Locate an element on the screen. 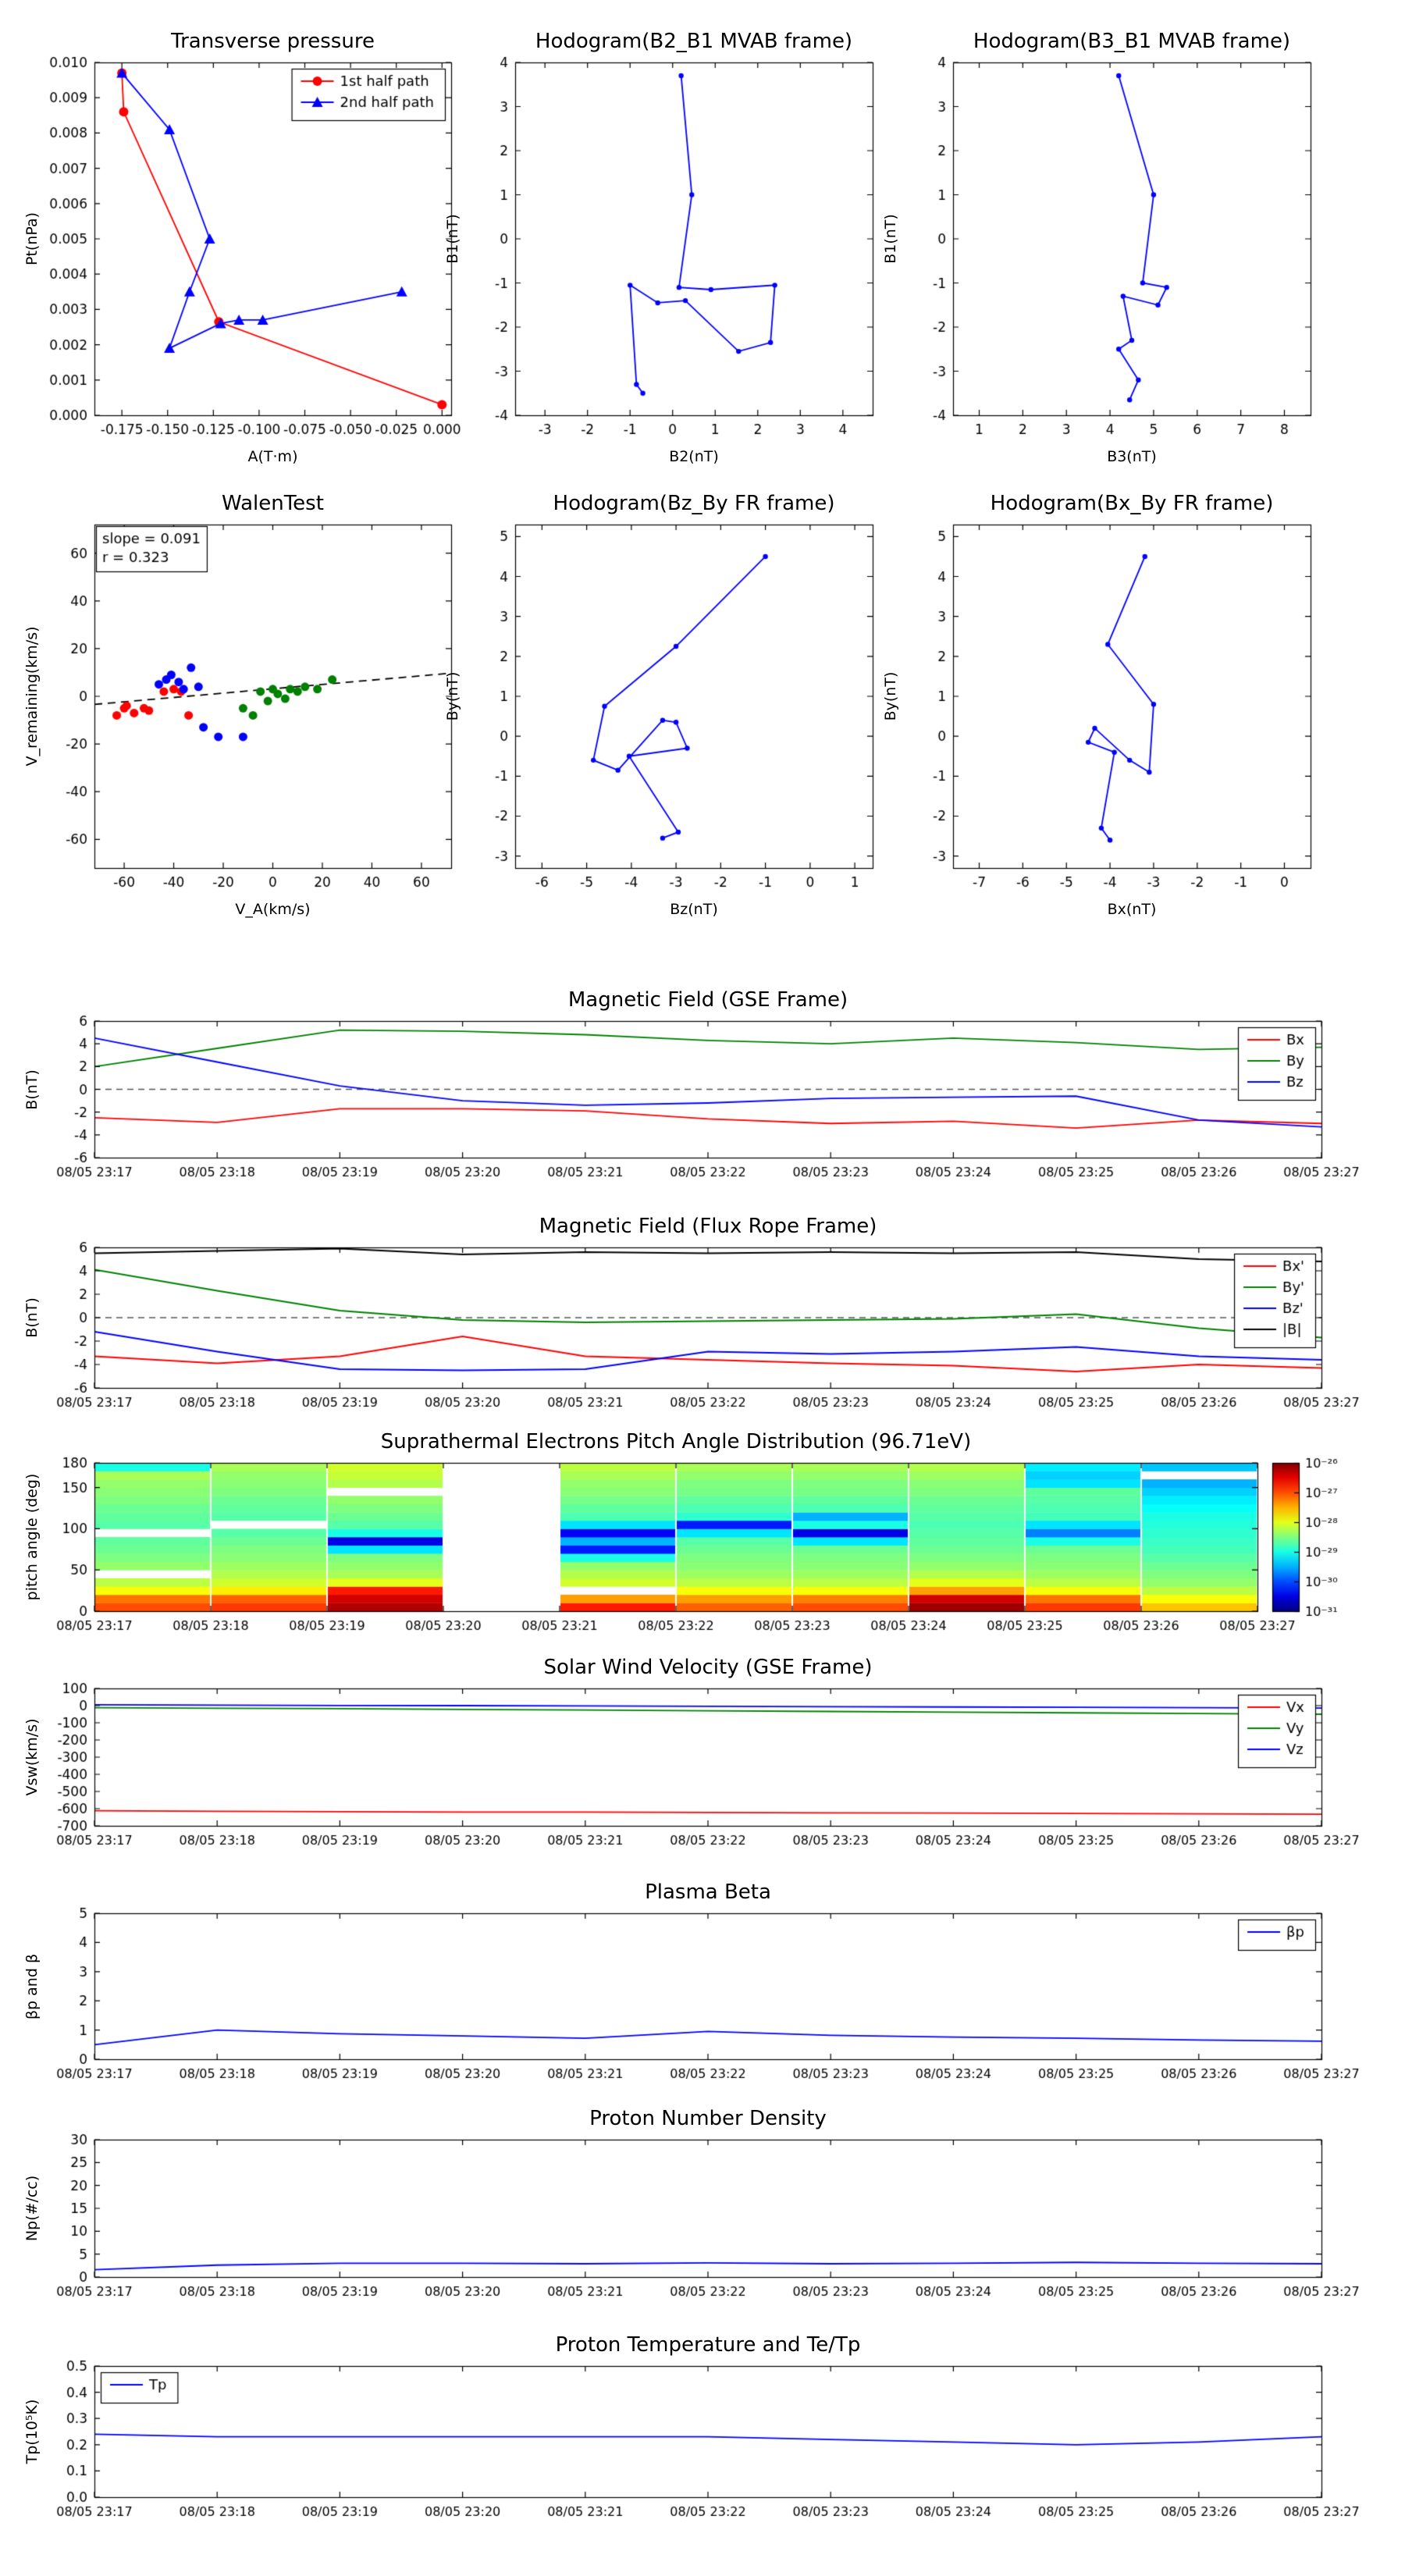  ylabel-hodogram-b3-b1: B1(nT) is located at coordinates (891, 239).